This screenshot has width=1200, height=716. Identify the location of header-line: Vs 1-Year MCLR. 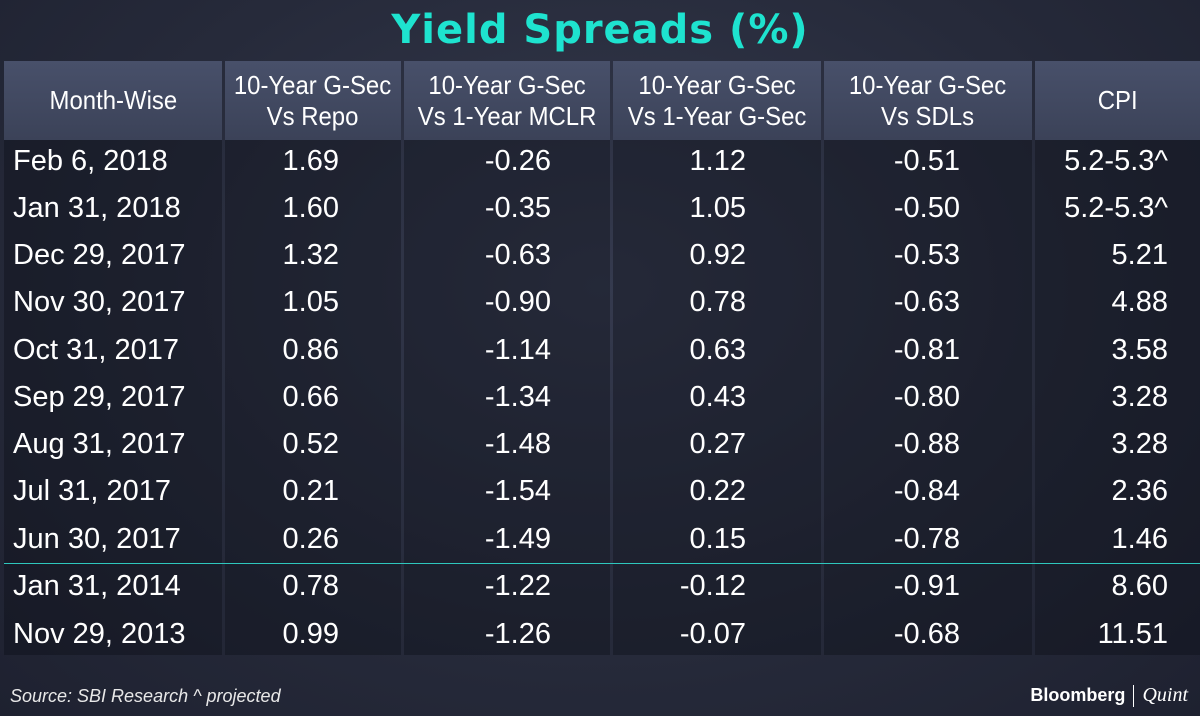
(507, 115).